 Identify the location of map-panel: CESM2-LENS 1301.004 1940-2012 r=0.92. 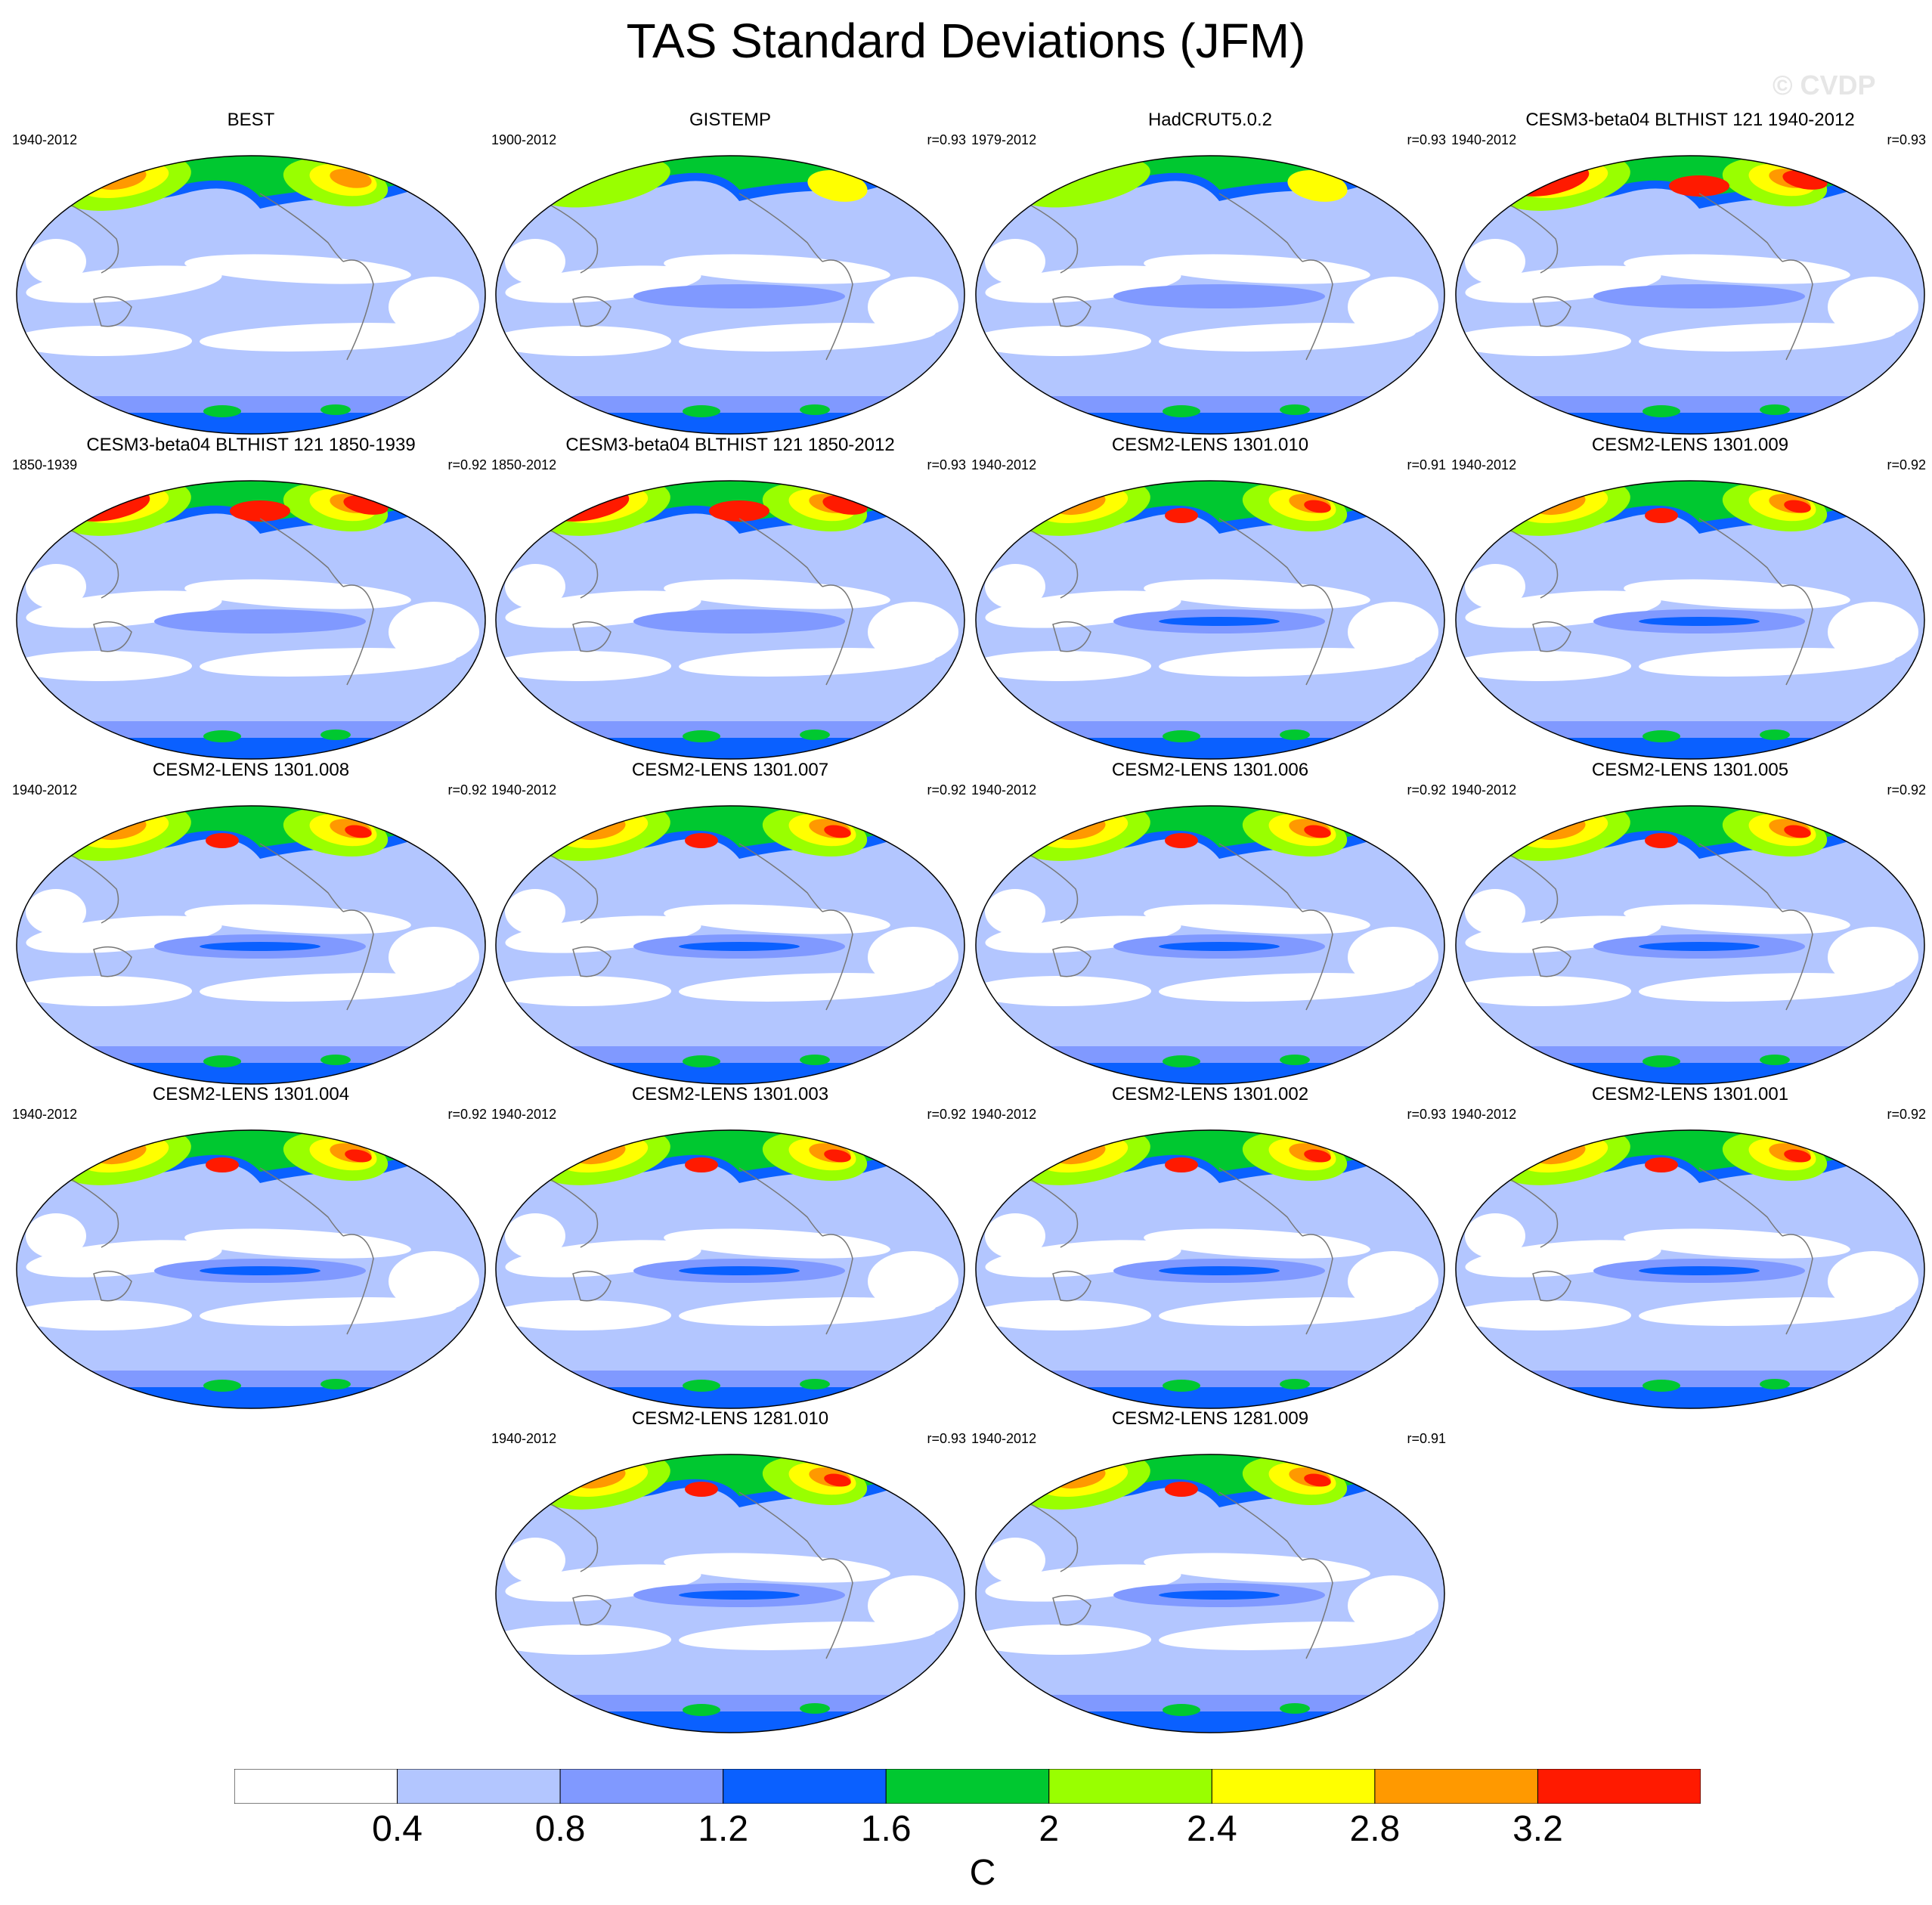
(251, 1247).